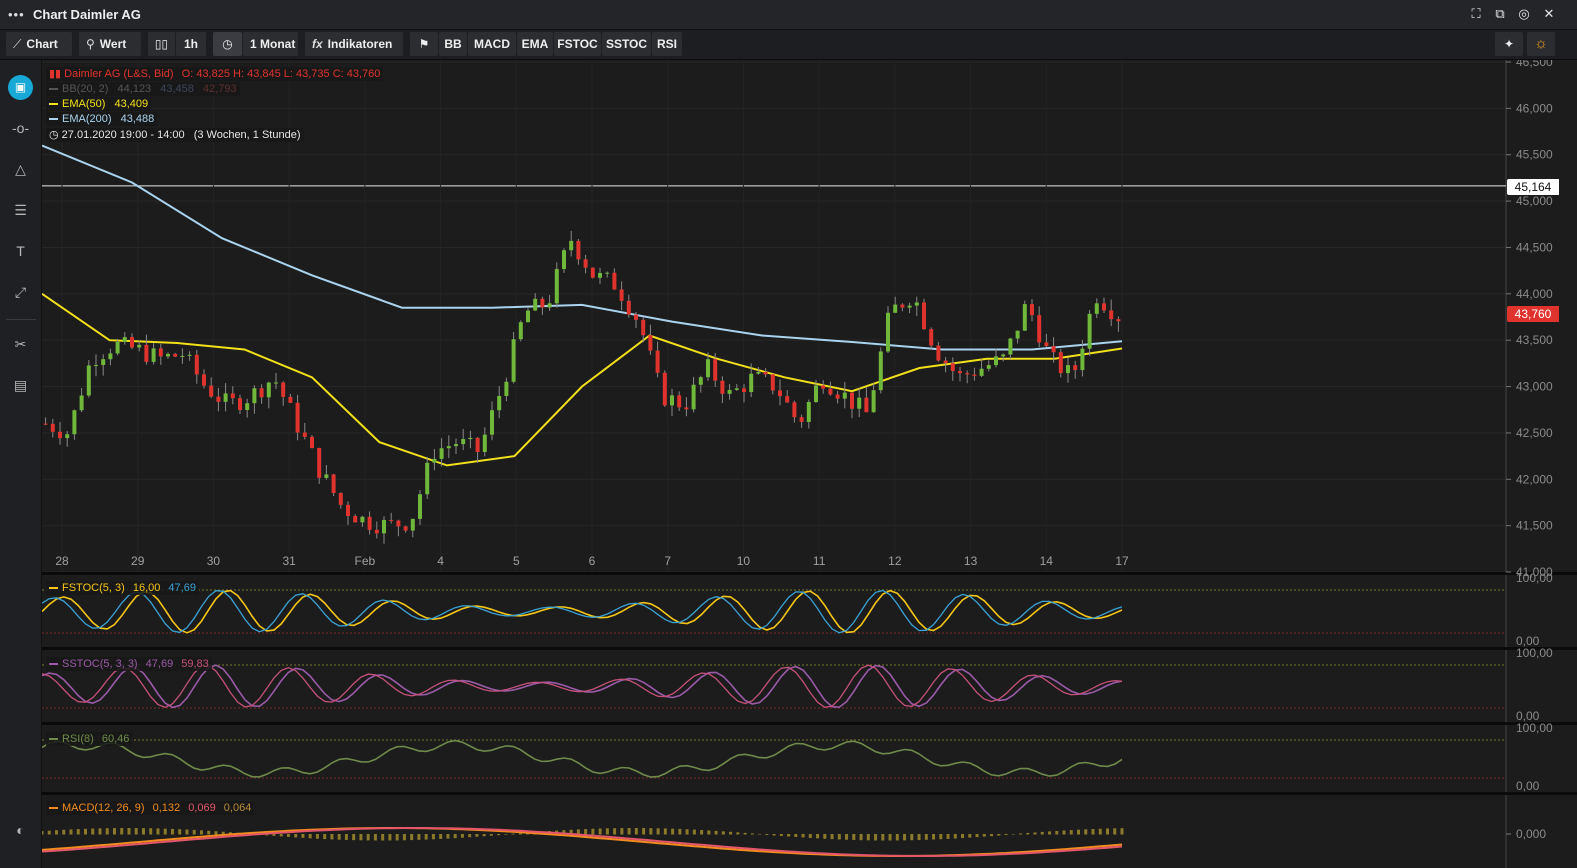  I want to click on last-price-label: 43,760, so click(1533, 314).